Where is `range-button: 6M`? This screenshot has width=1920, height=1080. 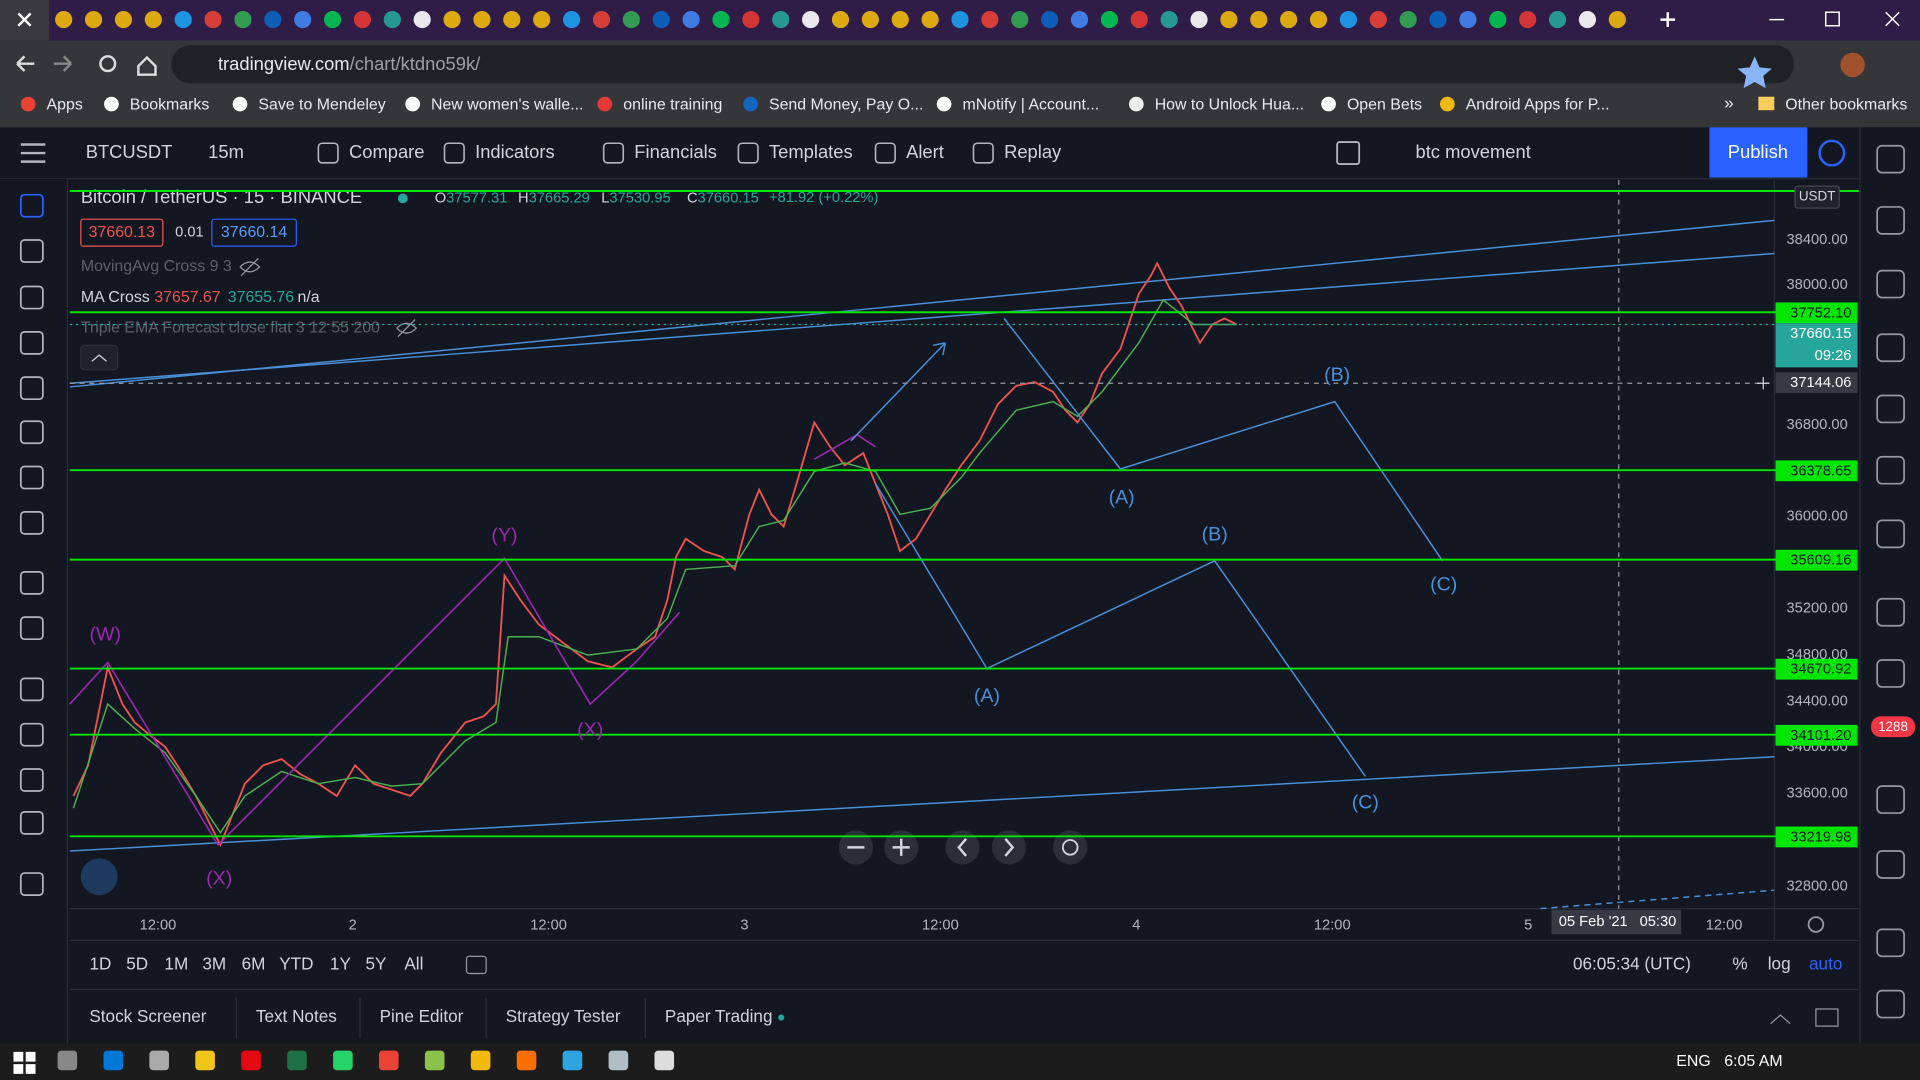
range-button: 6M is located at coordinates (254, 963).